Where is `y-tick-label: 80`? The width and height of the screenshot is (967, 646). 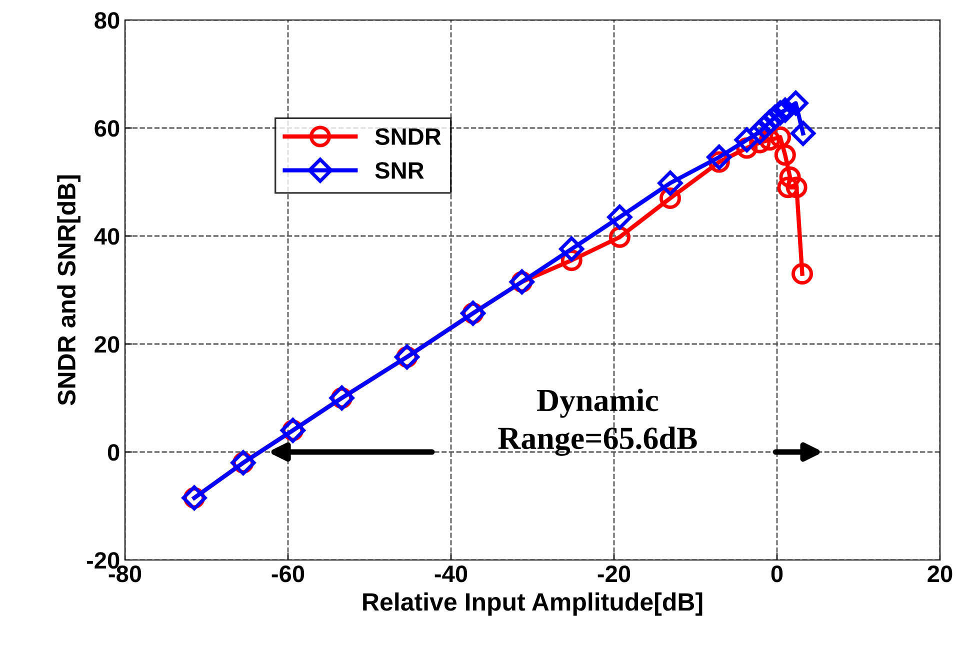
y-tick-label: 80 is located at coordinates (107, 20).